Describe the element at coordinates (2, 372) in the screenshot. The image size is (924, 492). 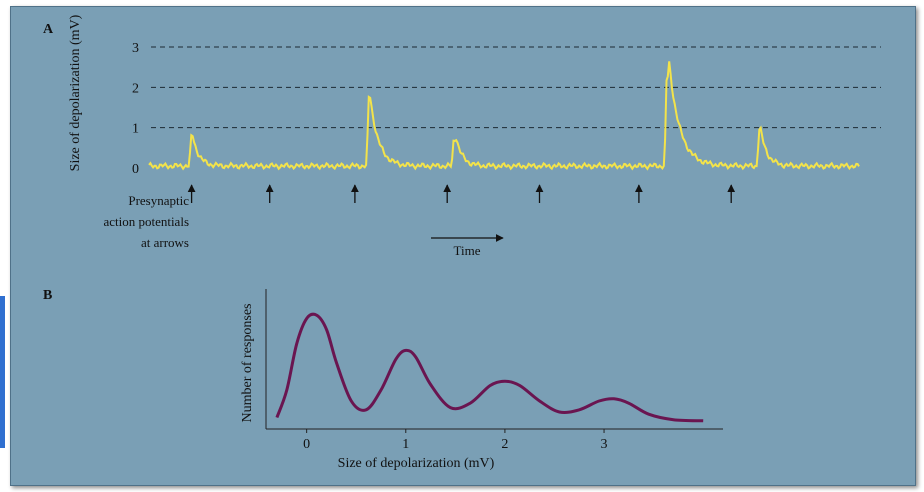
I see `left-edge-bar` at that location.